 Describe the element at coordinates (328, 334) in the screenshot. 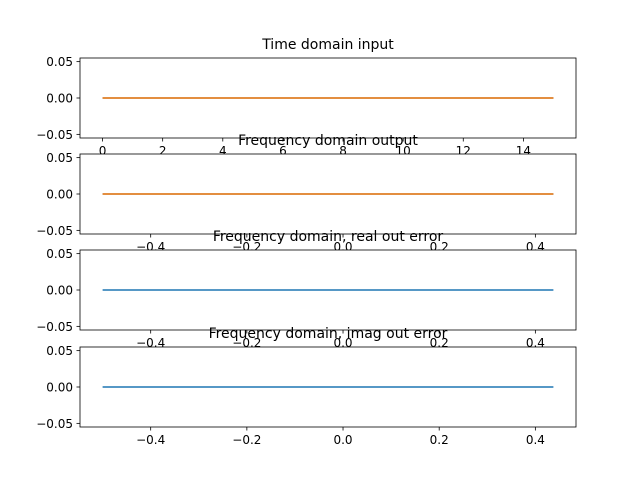

I see `subplot-title: Frequency domain, imag out error` at that location.